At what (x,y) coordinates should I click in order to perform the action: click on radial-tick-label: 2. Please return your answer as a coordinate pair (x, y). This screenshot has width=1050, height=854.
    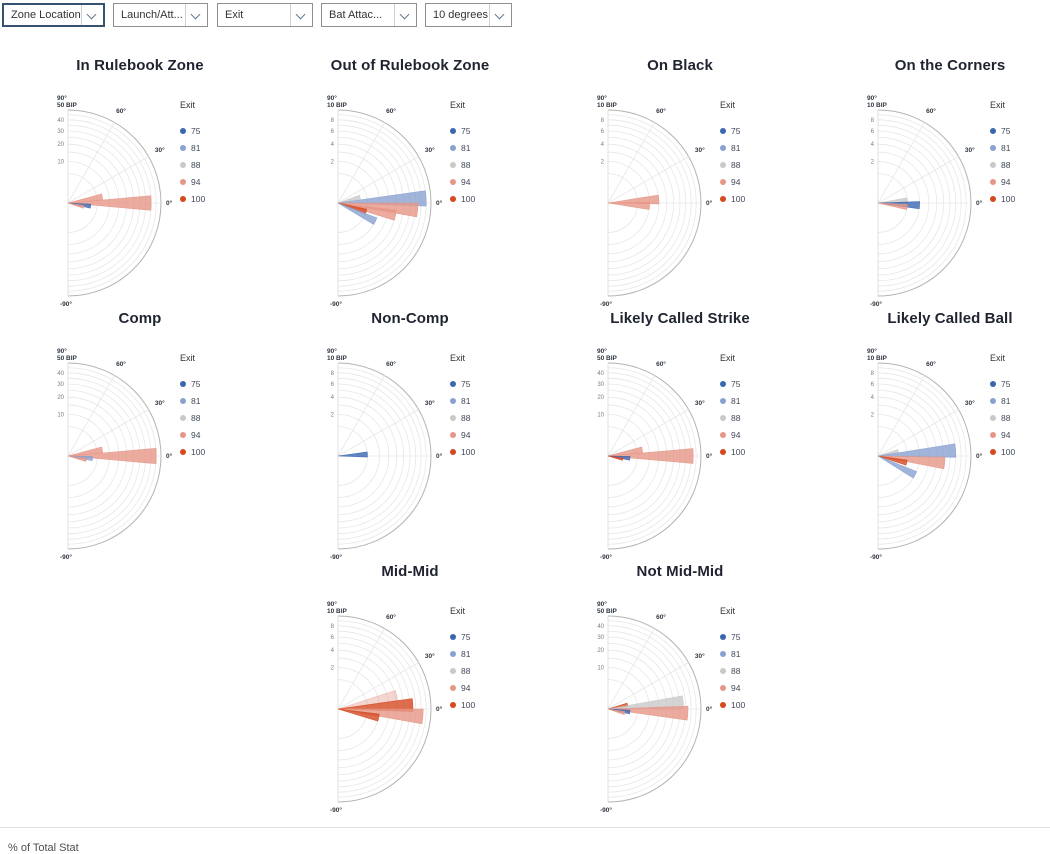
    Looking at the image, I should click on (333, 668).